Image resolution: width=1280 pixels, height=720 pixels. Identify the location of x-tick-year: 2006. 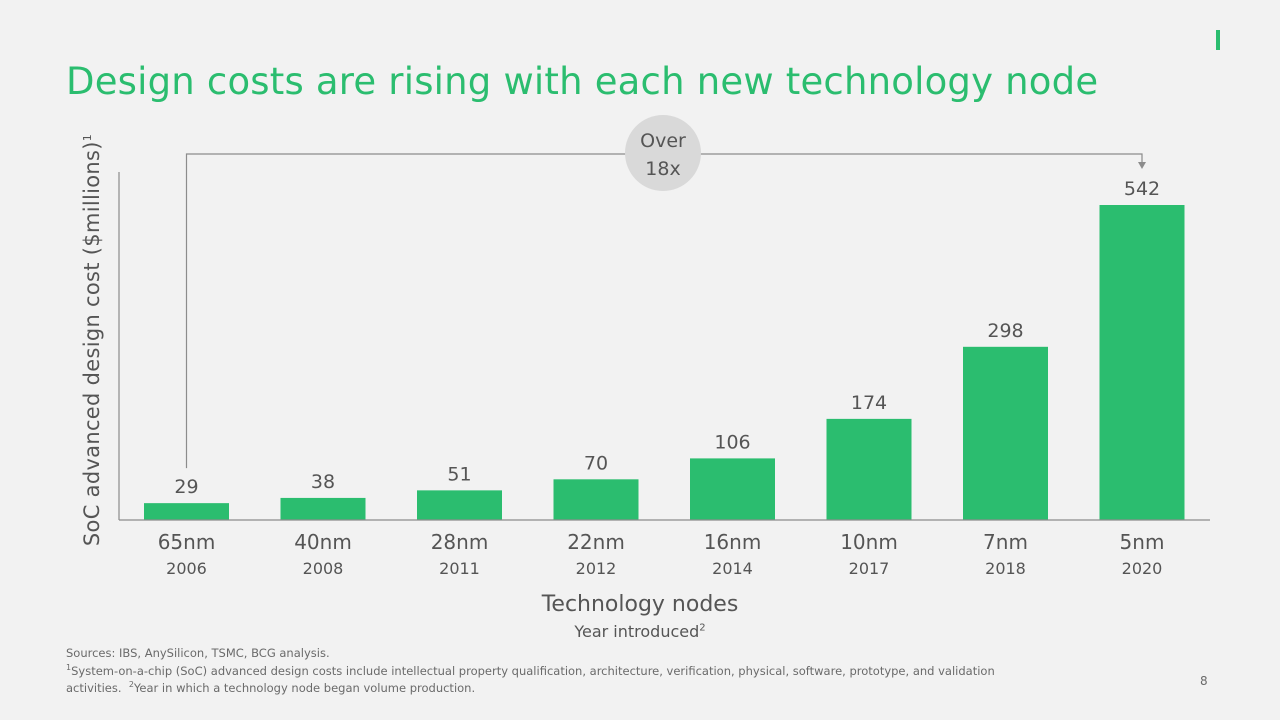
(186, 568).